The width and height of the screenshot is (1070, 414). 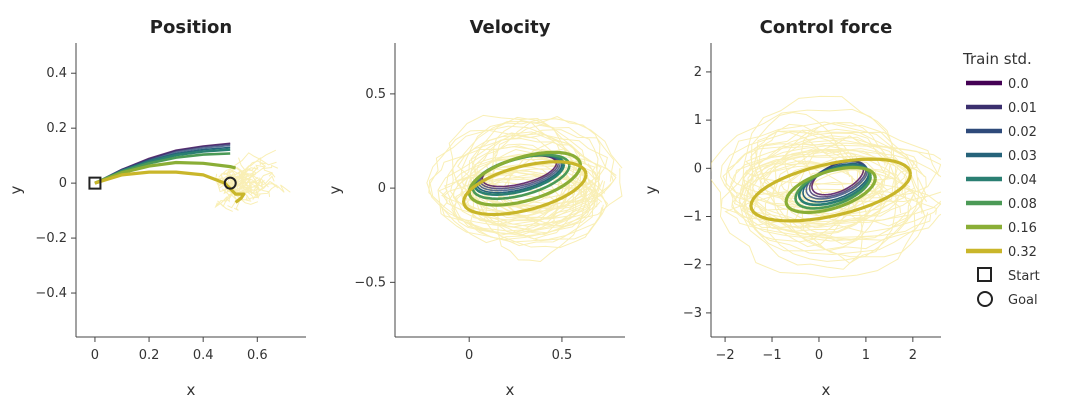 What do you see at coordinates (191, 27) in the screenshot?
I see `panel-title: Position` at bounding box center [191, 27].